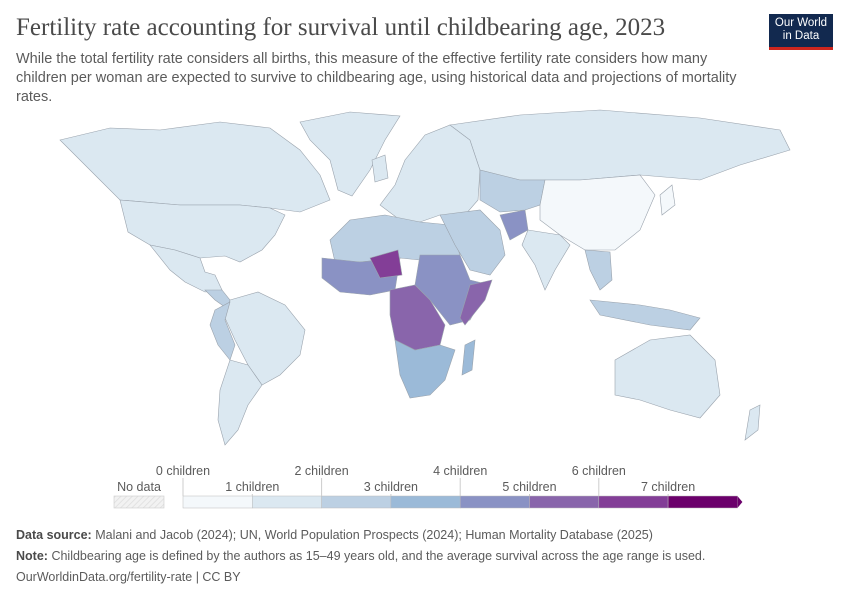 This screenshot has width=850, height=600. What do you see at coordinates (620, 145) in the screenshot?
I see `country-russia` at bounding box center [620, 145].